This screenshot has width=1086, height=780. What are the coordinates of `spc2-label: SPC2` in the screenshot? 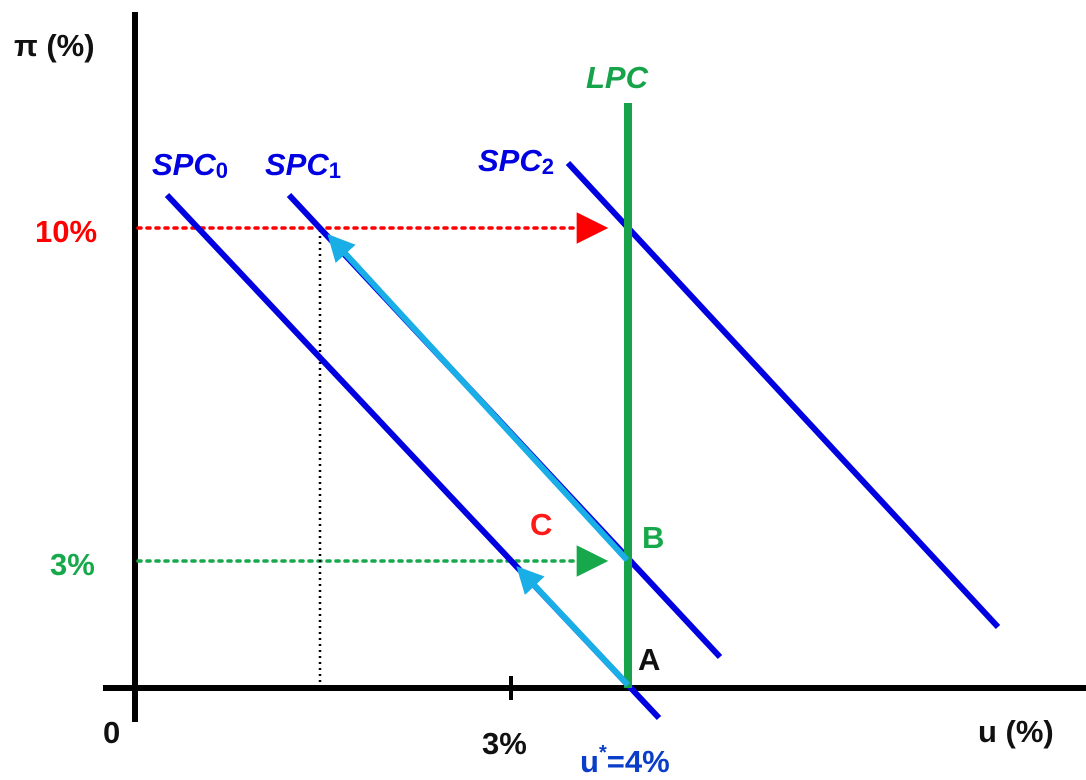 It's located at (516, 161).